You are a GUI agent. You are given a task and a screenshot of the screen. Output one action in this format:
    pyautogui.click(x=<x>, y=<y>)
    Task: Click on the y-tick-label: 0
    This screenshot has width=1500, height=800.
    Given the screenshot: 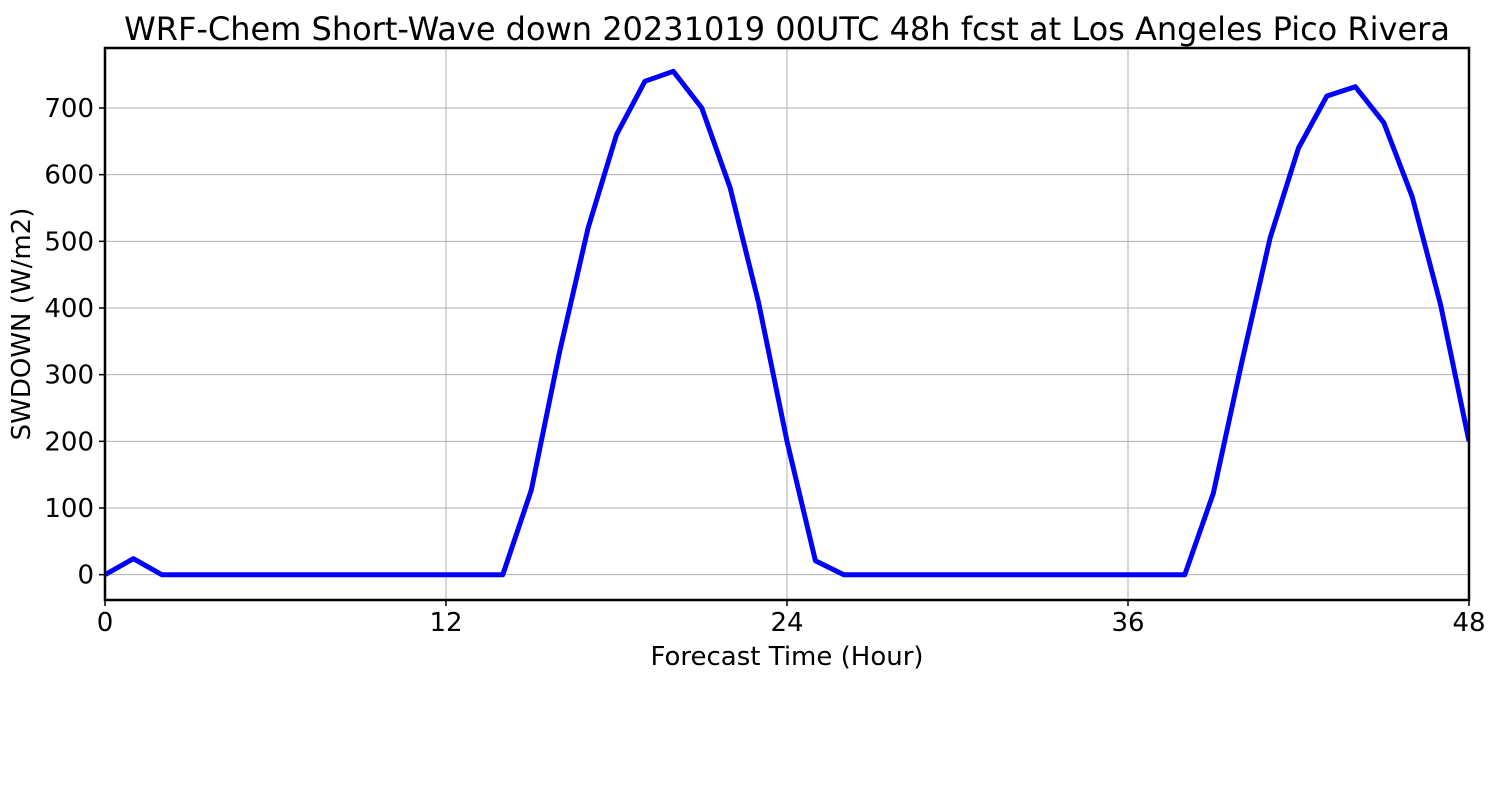 What is the action you would take?
    pyautogui.click(x=85, y=576)
    